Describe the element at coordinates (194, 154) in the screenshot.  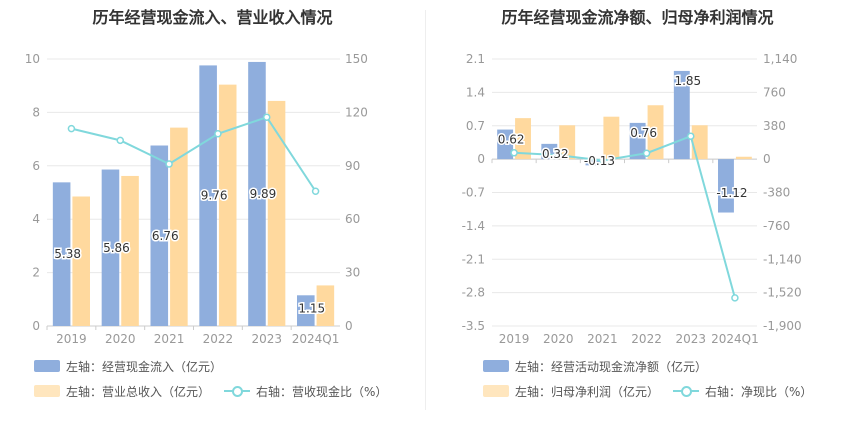
I see `line-series` at that location.